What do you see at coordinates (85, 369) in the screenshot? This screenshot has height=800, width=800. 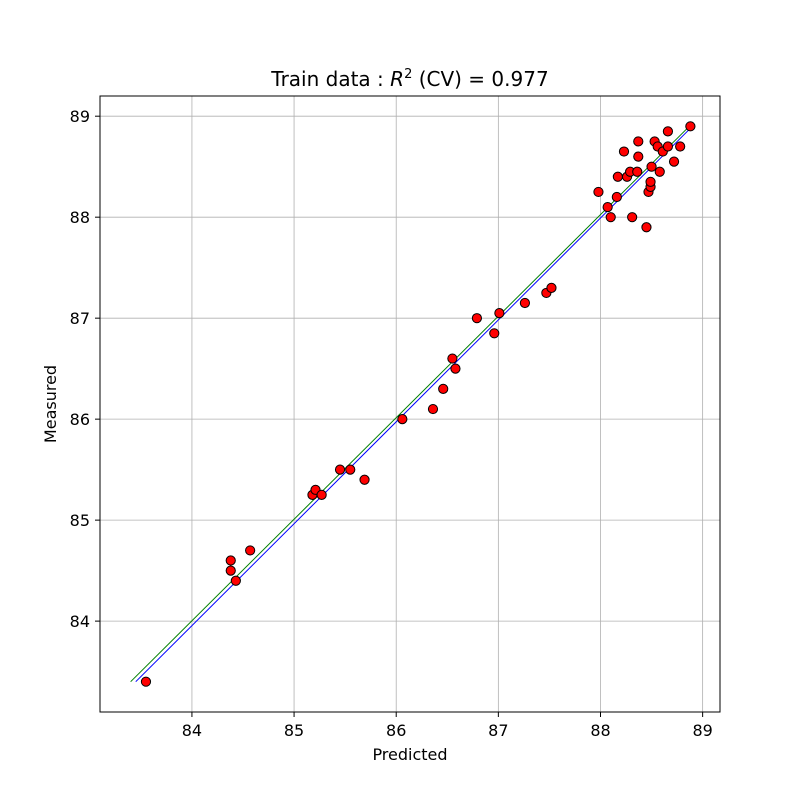 I see `y-axis-ticks: 84 85 86 87 88 89` at bounding box center [85, 369].